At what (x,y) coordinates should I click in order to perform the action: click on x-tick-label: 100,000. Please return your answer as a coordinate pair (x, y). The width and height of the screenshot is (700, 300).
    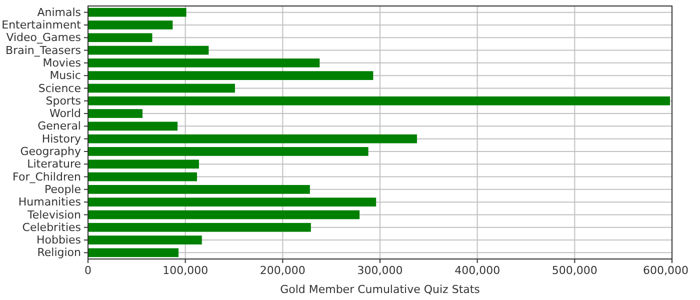
    Looking at the image, I should click on (185, 270).